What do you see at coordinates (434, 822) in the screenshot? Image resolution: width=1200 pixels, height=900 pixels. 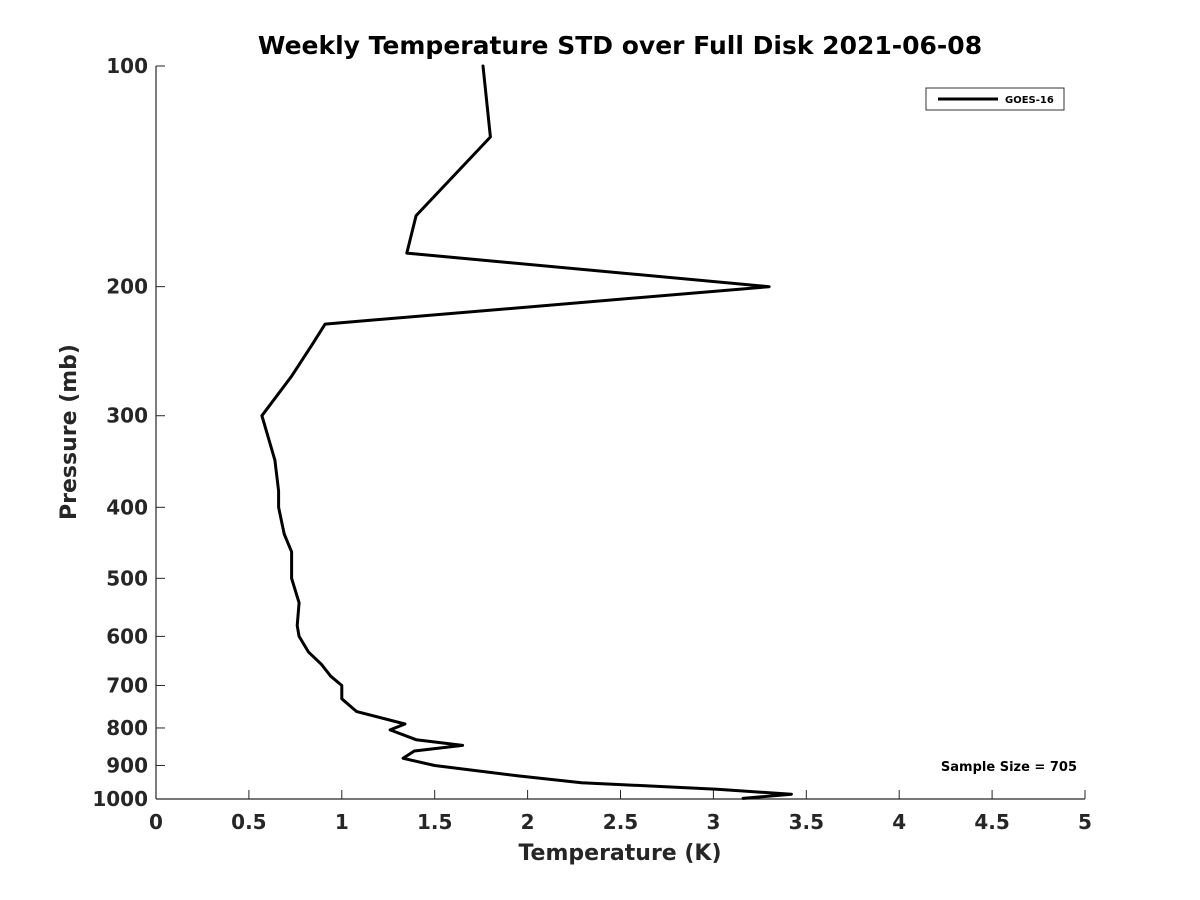 I see `x-tick-label: 1.5` at bounding box center [434, 822].